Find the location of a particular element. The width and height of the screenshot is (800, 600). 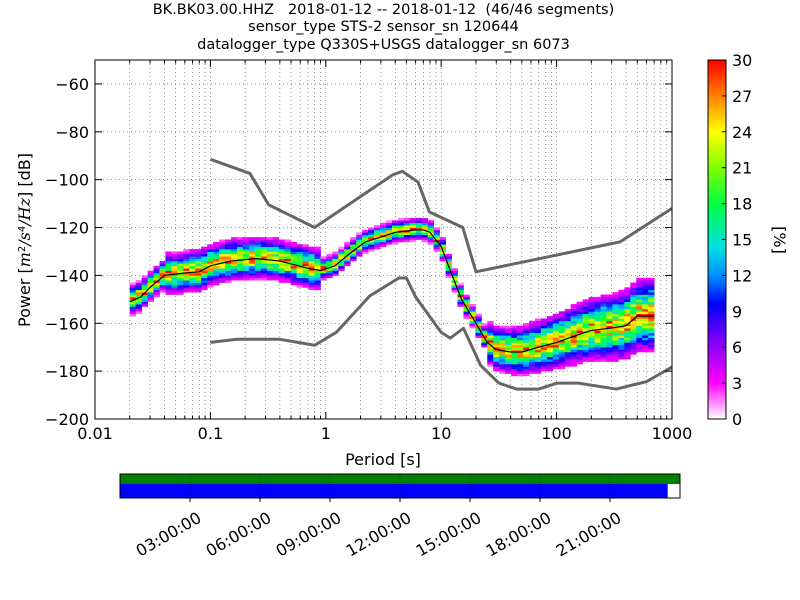

x-tick-label: 100 is located at coordinates (556, 433).